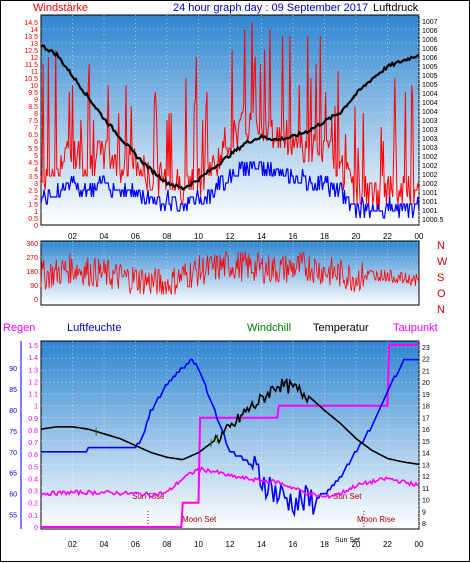 The height and width of the screenshot is (563, 470). Describe the element at coordinates (13, 369) in the screenshot. I see `y-humidity-tick-label: 90` at that location.